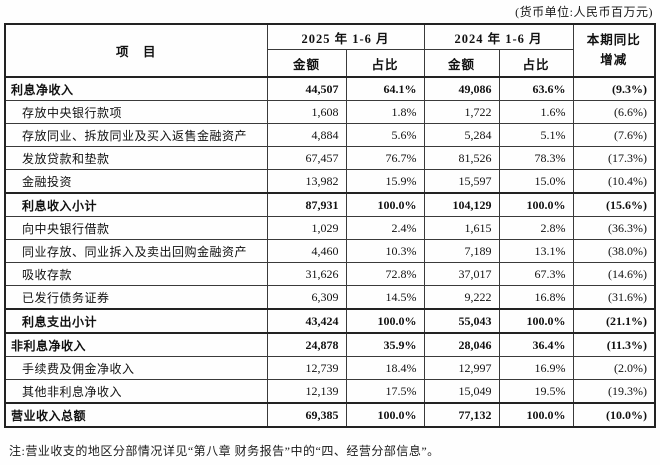  Describe the element at coordinates (536, 274) in the screenshot. I see `cell-ratio-2024: 67.3%` at that location.